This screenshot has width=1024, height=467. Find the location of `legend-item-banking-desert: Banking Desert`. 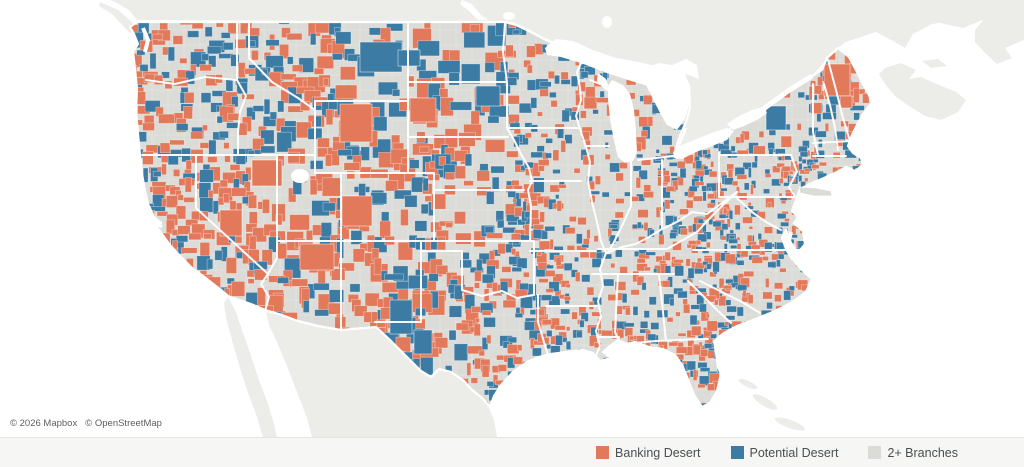

legend-item-banking-desert: Banking Desert is located at coordinates (648, 452).